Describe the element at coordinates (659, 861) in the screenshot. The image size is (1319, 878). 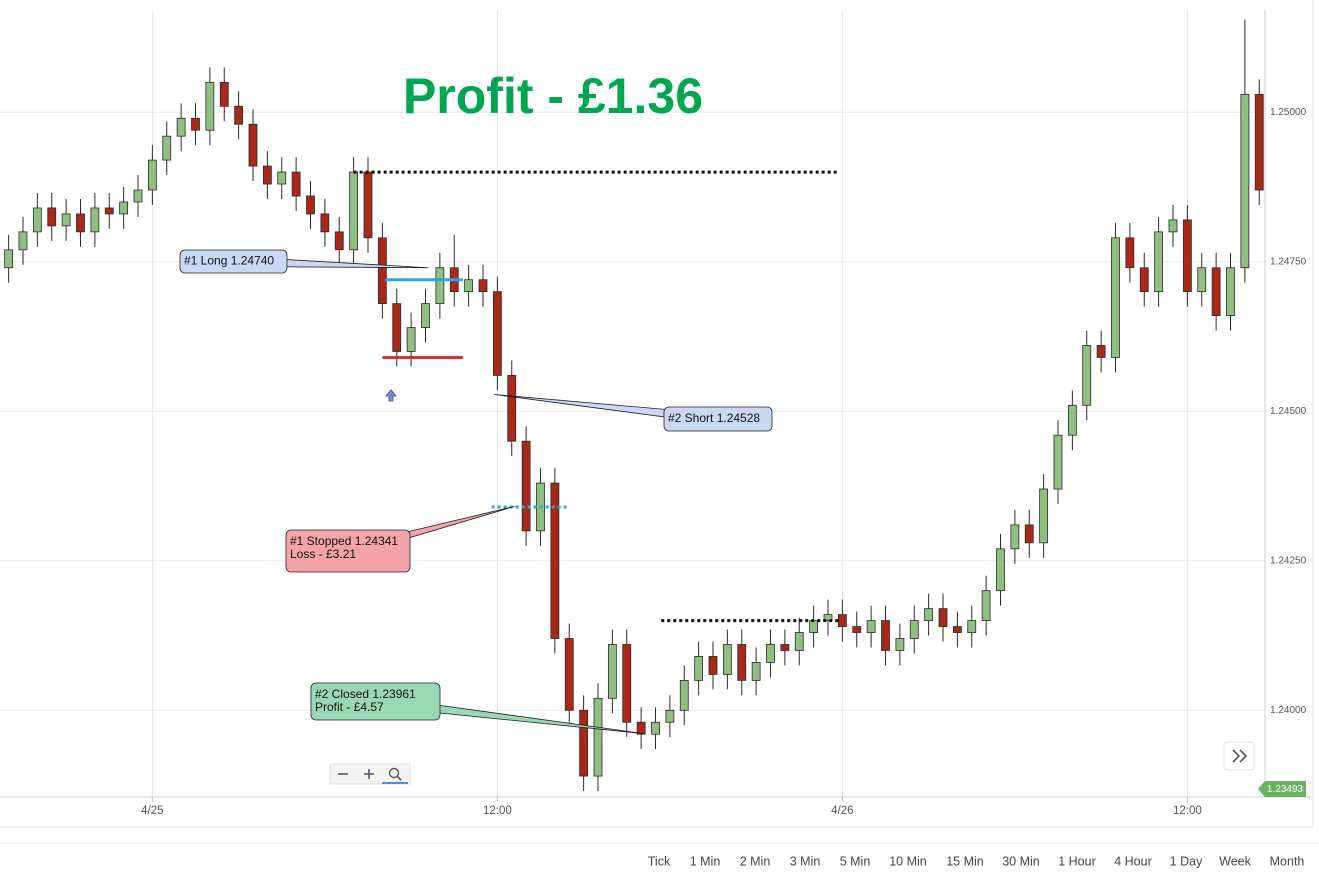
I see `timeframe-button: Tick` at that location.